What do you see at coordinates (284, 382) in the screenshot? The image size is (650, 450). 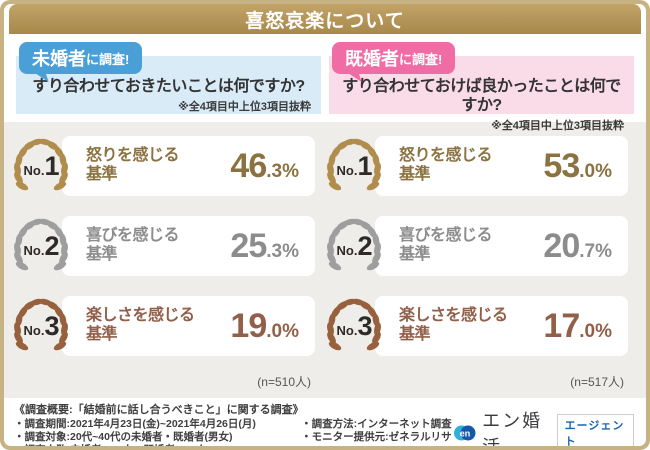 I see `sample-size-unmarried: (n=510人)` at bounding box center [284, 382].